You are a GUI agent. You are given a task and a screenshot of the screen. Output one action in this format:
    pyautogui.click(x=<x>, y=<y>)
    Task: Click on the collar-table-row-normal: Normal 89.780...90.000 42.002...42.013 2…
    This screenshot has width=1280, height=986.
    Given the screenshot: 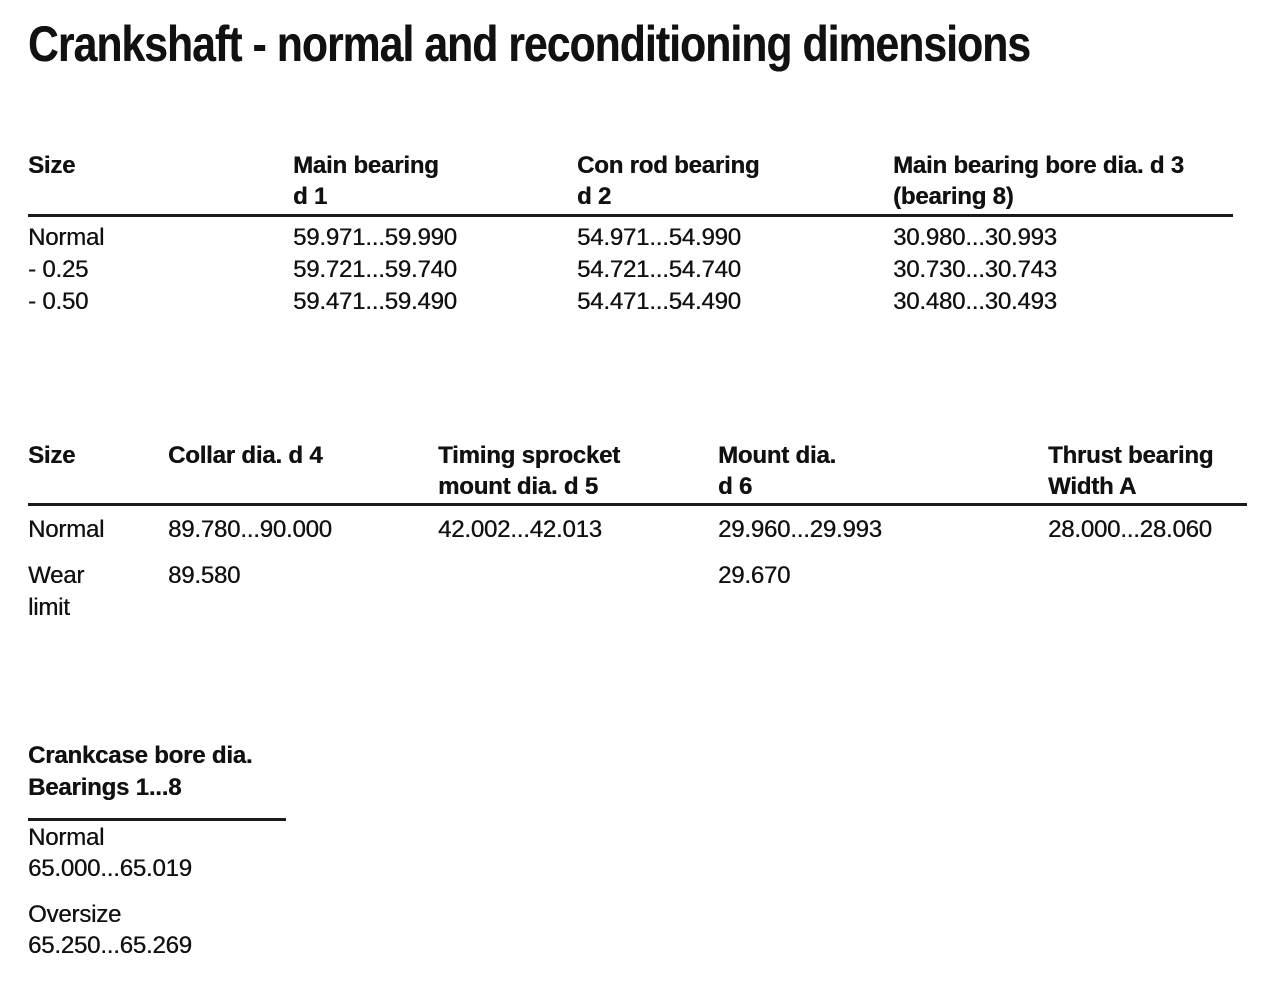 What is the action you would take?
    pyautogui.click(x=638, y=530)
    